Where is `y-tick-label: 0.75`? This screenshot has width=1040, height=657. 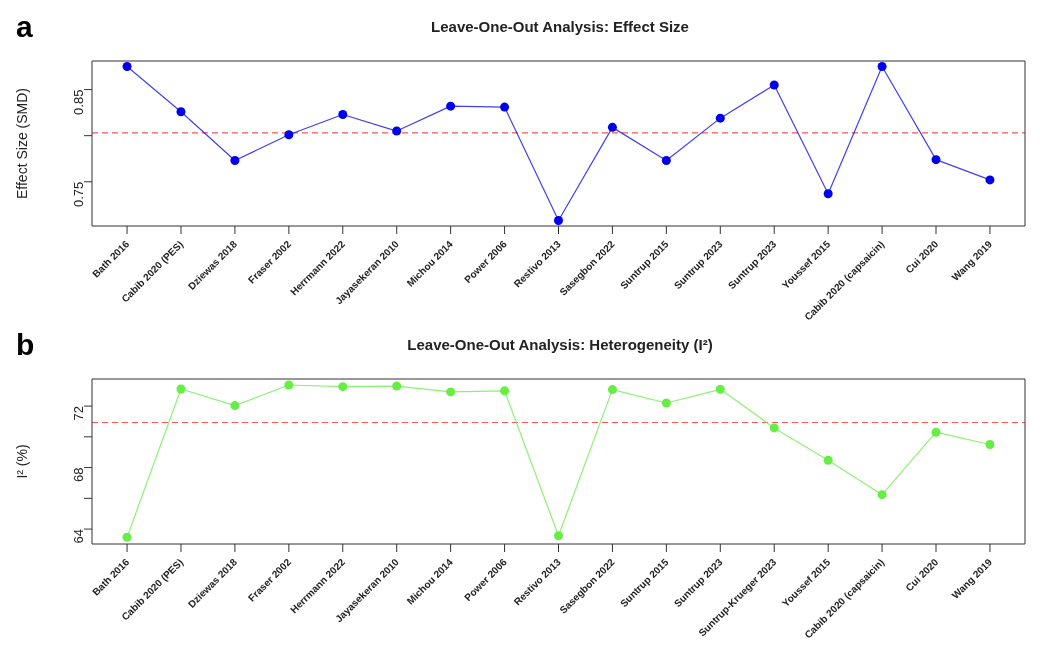
y-tick-label: 0.75 is located at coordinates (78, 194).